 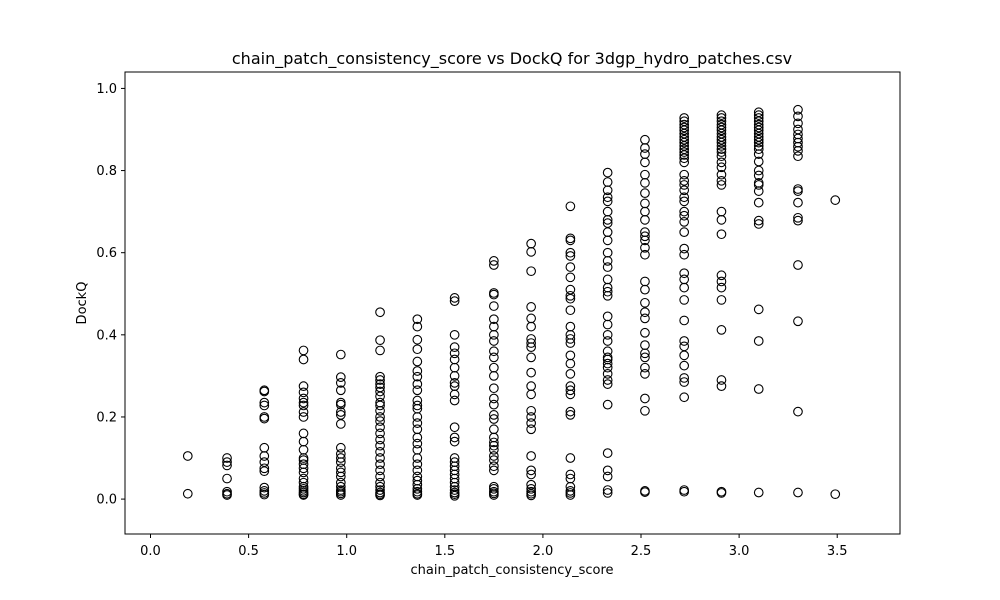 I want to click on x-axis-ticks: 0.0 0.5 1.0 1.5 2.0 2.5 3.0 3.5, so click(x=494, y=546).